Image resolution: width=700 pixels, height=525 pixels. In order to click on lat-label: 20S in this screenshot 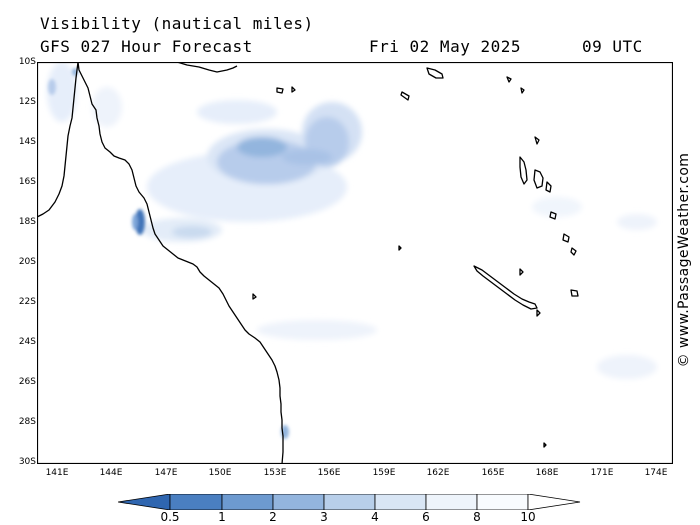, I will do `click(27, 262)`.